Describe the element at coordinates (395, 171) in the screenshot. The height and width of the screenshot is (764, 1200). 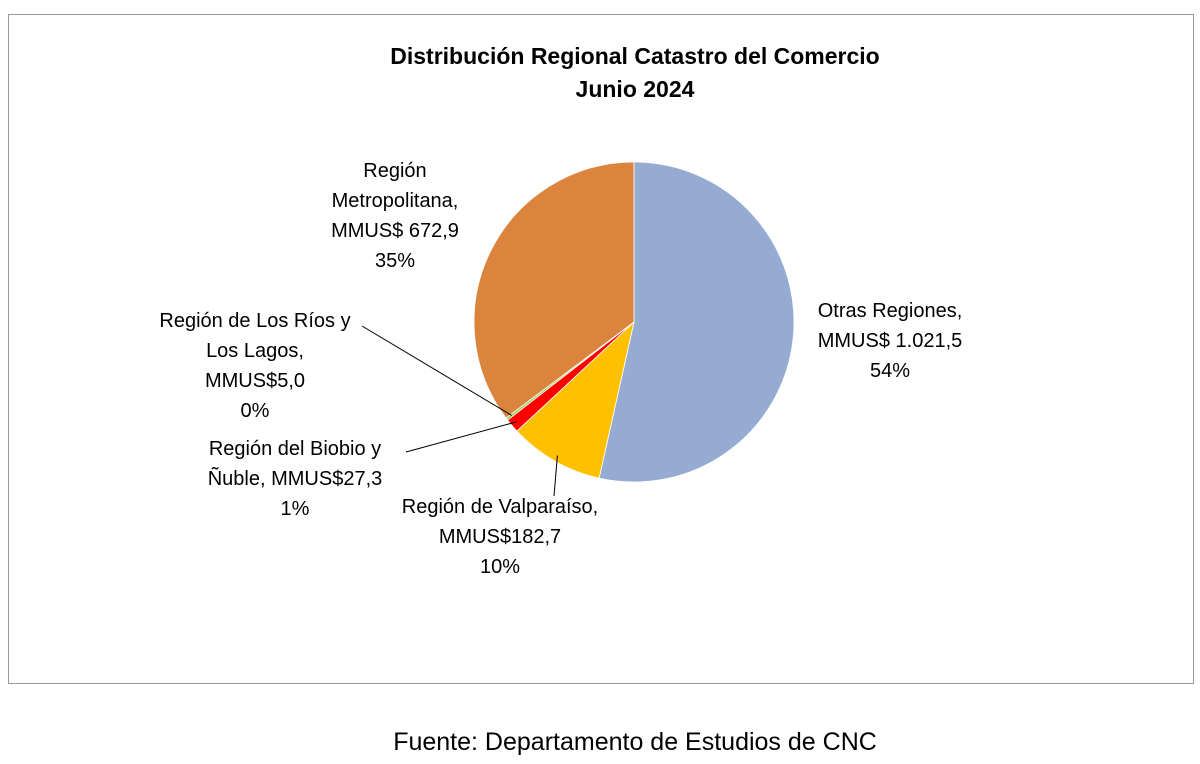
I see `slice-label-name: Región` at that location.